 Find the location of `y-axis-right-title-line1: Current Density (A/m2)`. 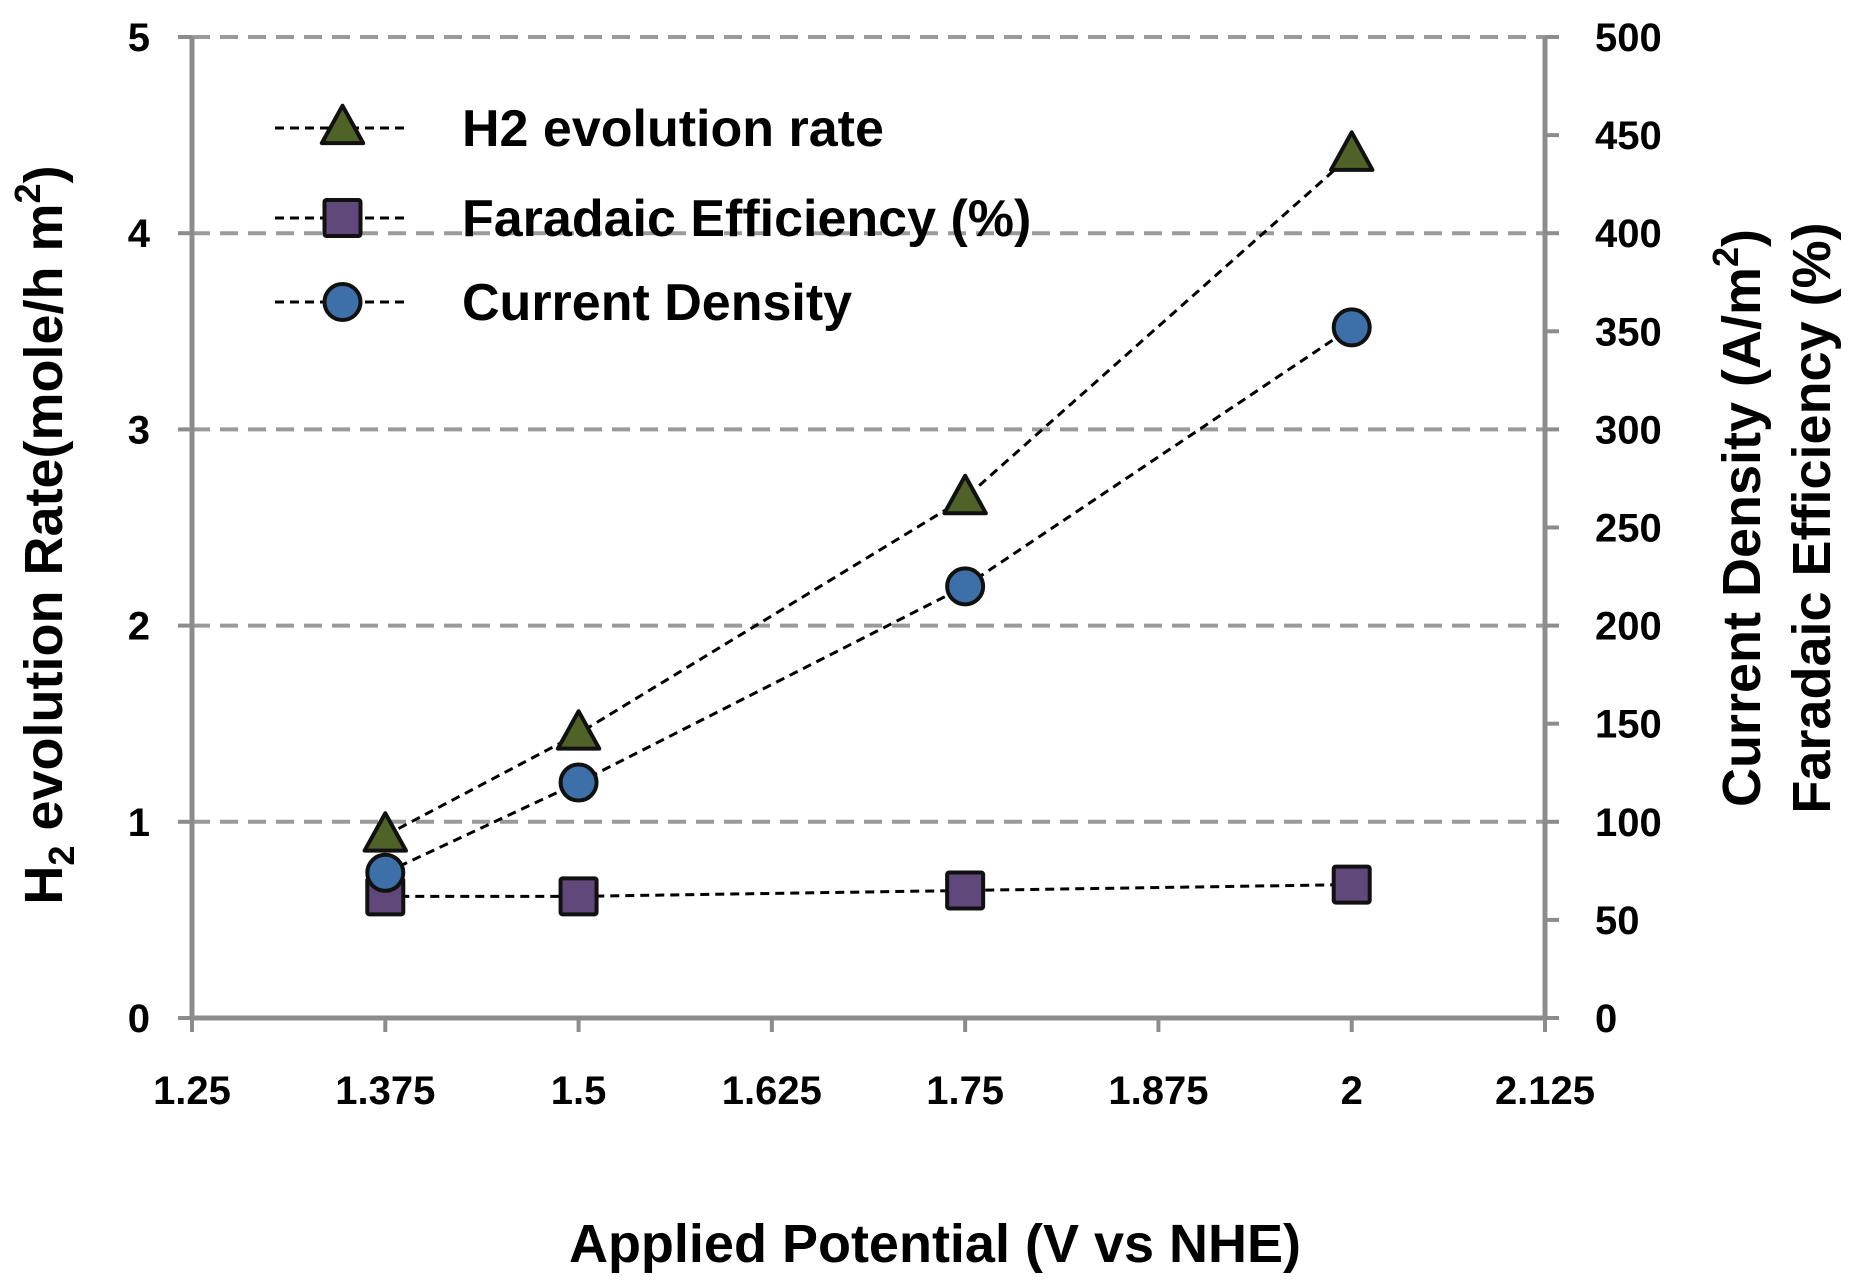

y-axis-right-title-line1: Current Density (A/m2) is located at coordinates (1738, 518).